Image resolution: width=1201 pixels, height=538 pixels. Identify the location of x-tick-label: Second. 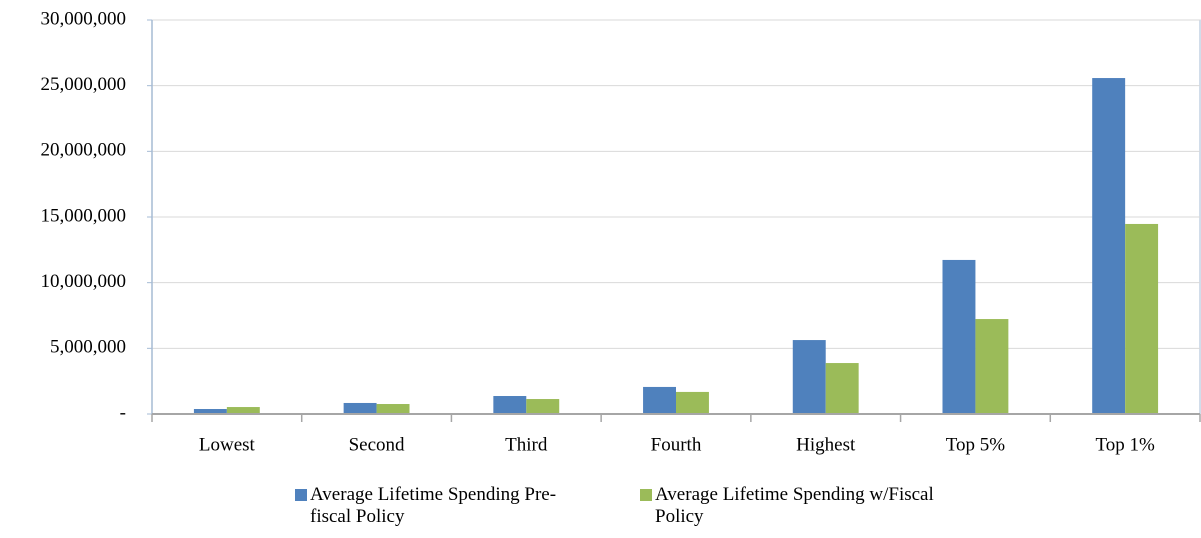
(377, 444).